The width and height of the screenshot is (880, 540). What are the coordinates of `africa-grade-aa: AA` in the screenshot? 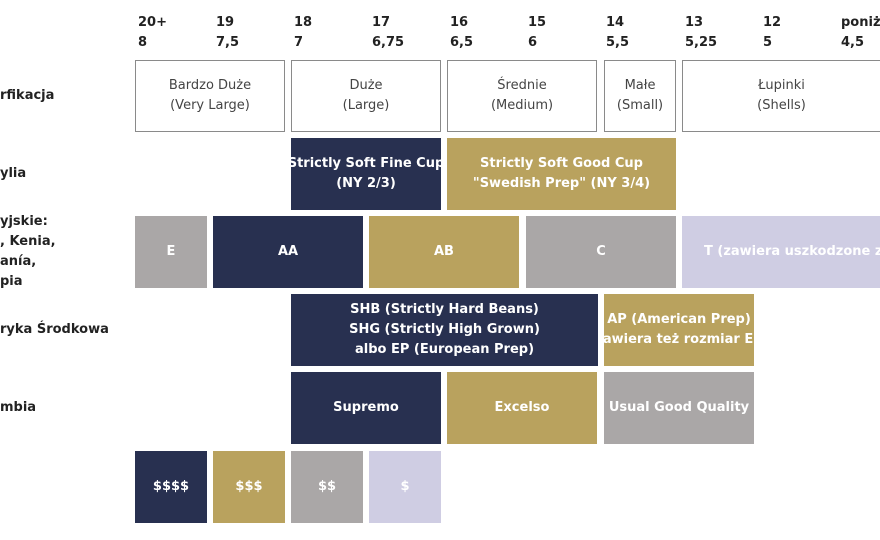 It's located at (288, 252).